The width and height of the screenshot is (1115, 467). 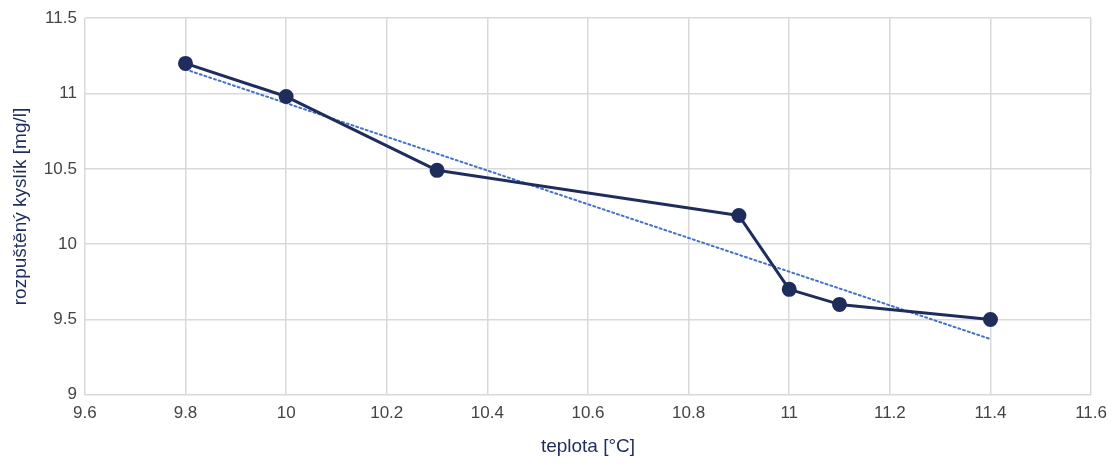 What do you see at coordinates (889, 412) in the screenshot?
I see `x-tick-label: 11.2` at bounding box center [889, 412].